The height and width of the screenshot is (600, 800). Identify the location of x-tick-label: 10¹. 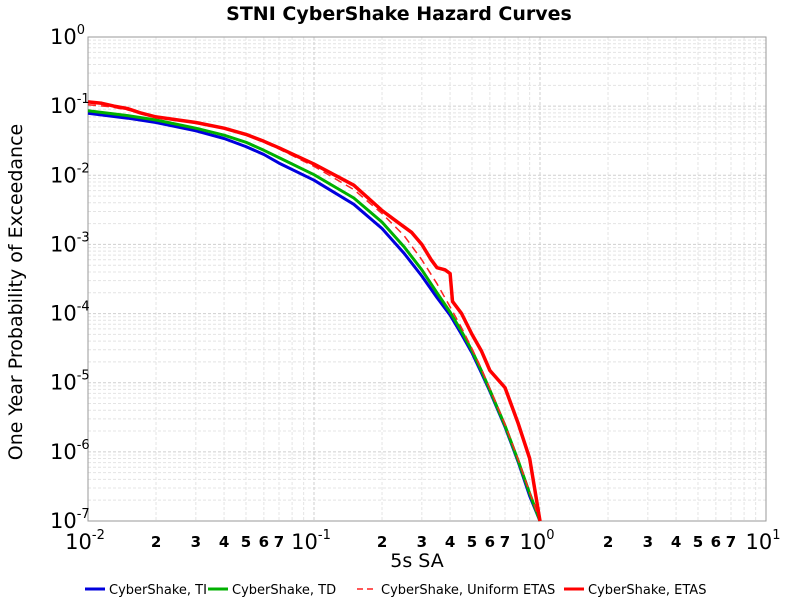
(762, 541).